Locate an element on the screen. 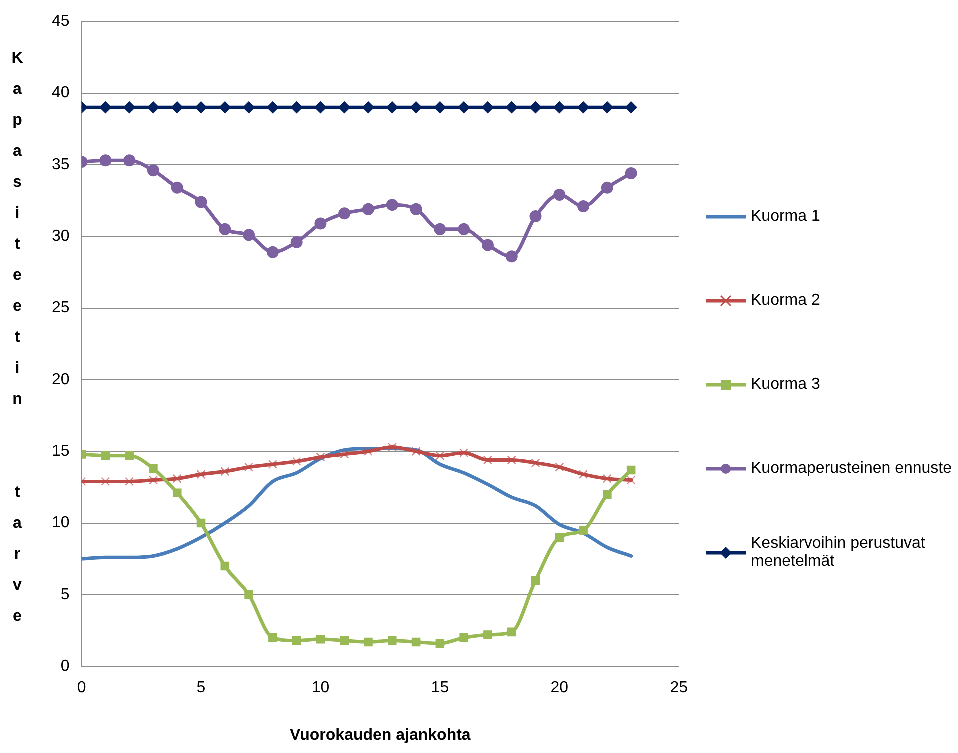 The image size is (958, 753). y-tick-label: 0 is located at coordinates (65, 667).